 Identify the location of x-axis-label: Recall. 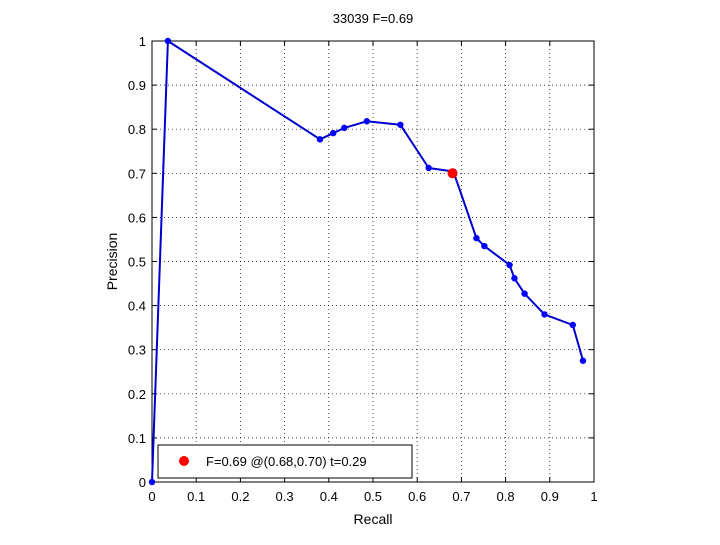
(373, 519).